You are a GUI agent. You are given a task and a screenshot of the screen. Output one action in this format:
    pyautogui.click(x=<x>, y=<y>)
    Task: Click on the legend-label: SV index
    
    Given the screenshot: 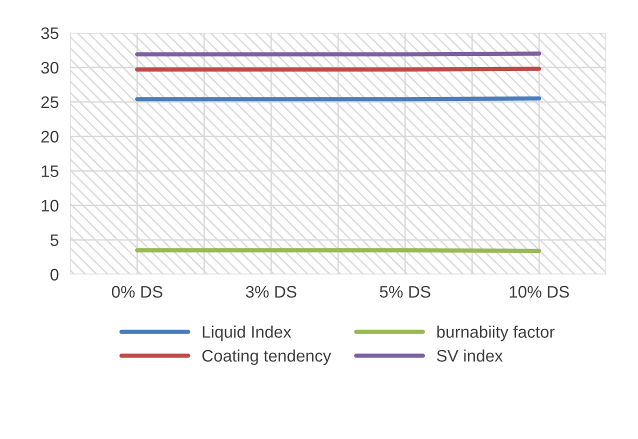 What is the action you would take?
    pyautogui.click(x=469, y=355)
    